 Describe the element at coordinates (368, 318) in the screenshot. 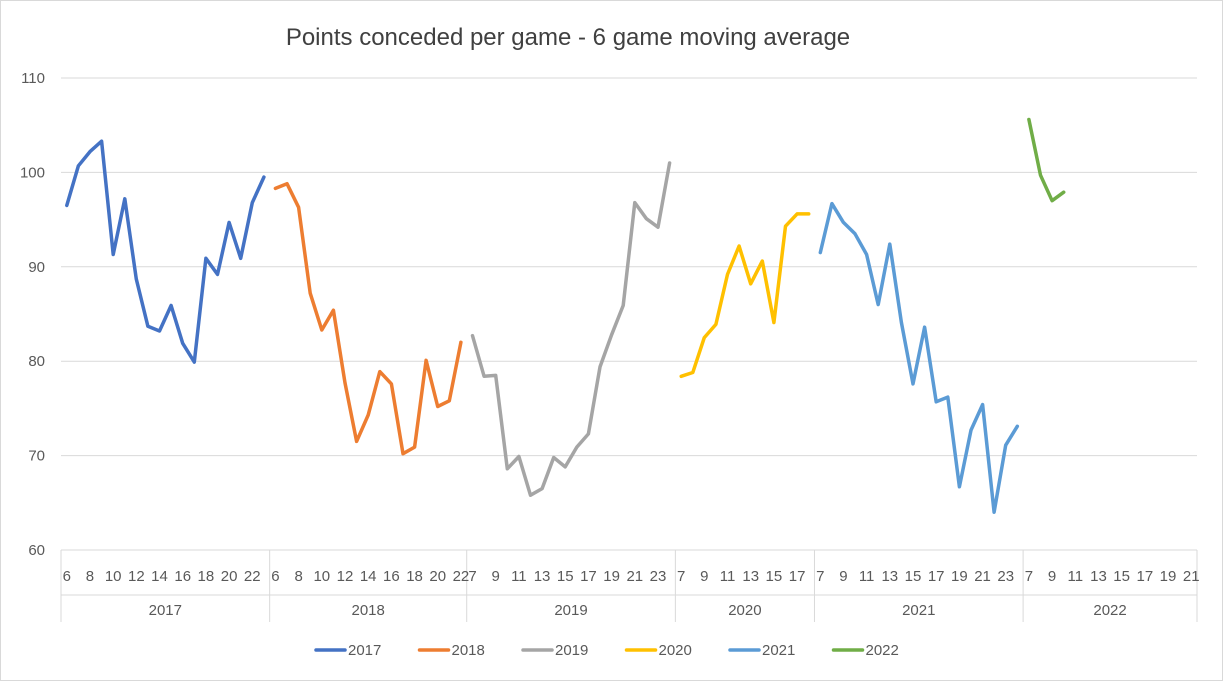

I see `series-line-2018` at that location.